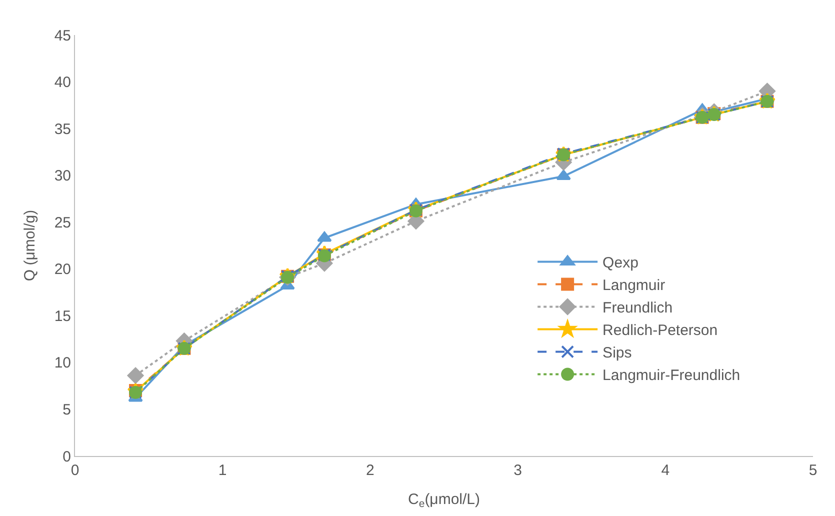 The image size is (835, 516). I want to click on x-tick-label: 5, so click(813, 470).